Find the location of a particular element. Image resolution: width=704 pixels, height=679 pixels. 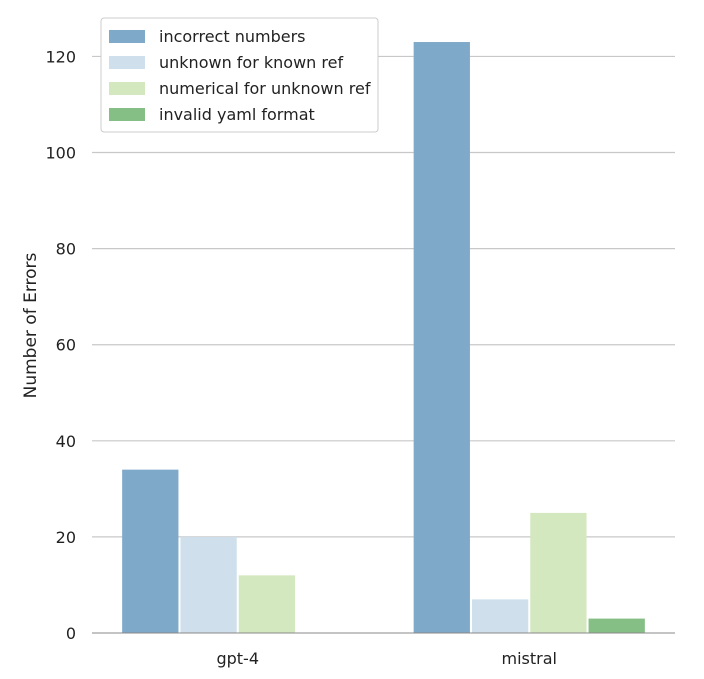

legend-label: numerical for unknown ref is located at coordinates (265, 88).